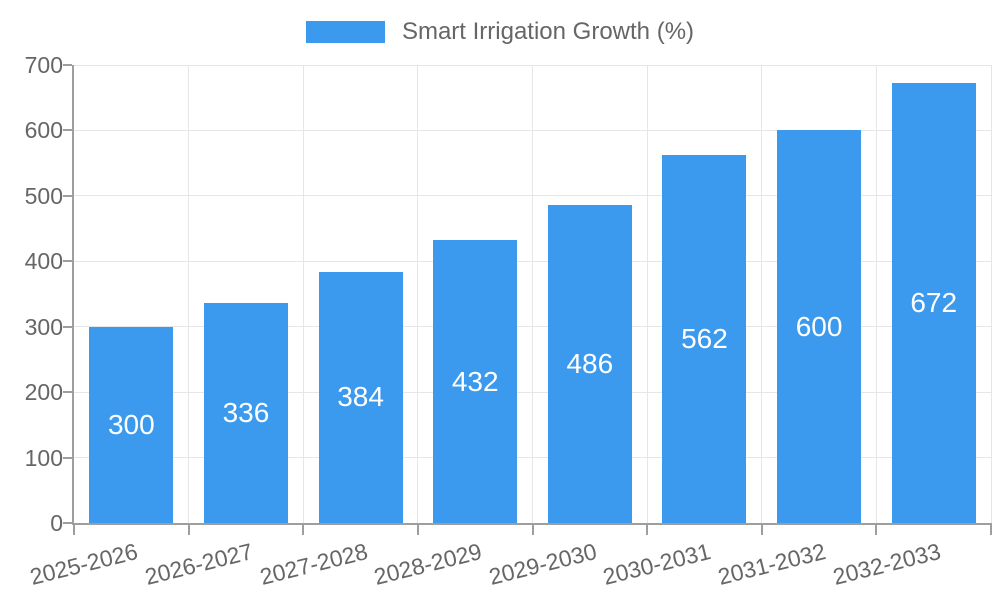  I want to click on x-axis-line, so click(531, 524).